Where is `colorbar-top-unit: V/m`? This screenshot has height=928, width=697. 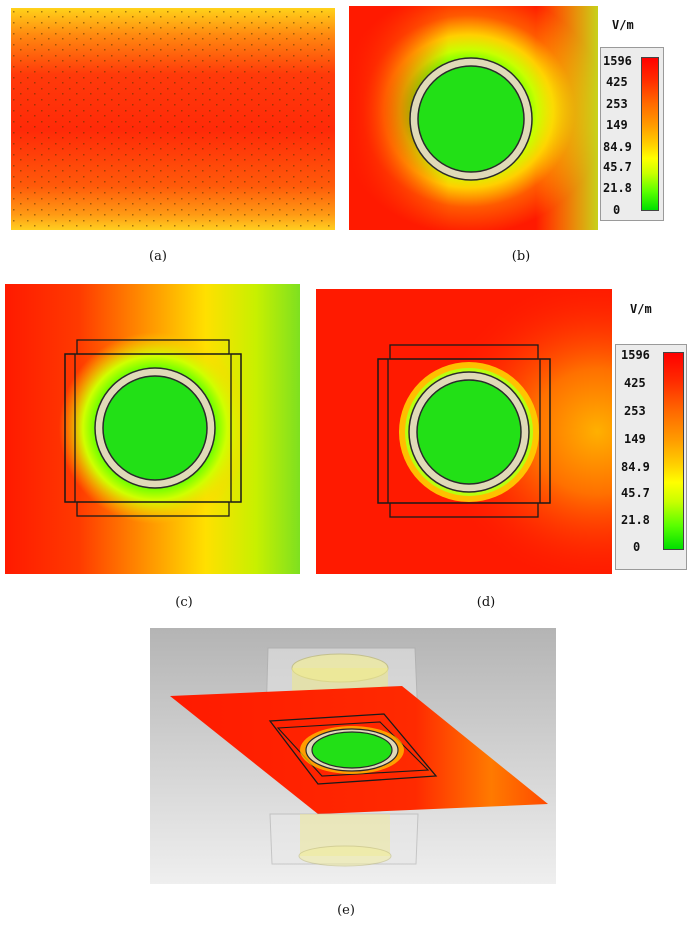 colorbar-top-unit: V/m is located at coordinates (623, 25).